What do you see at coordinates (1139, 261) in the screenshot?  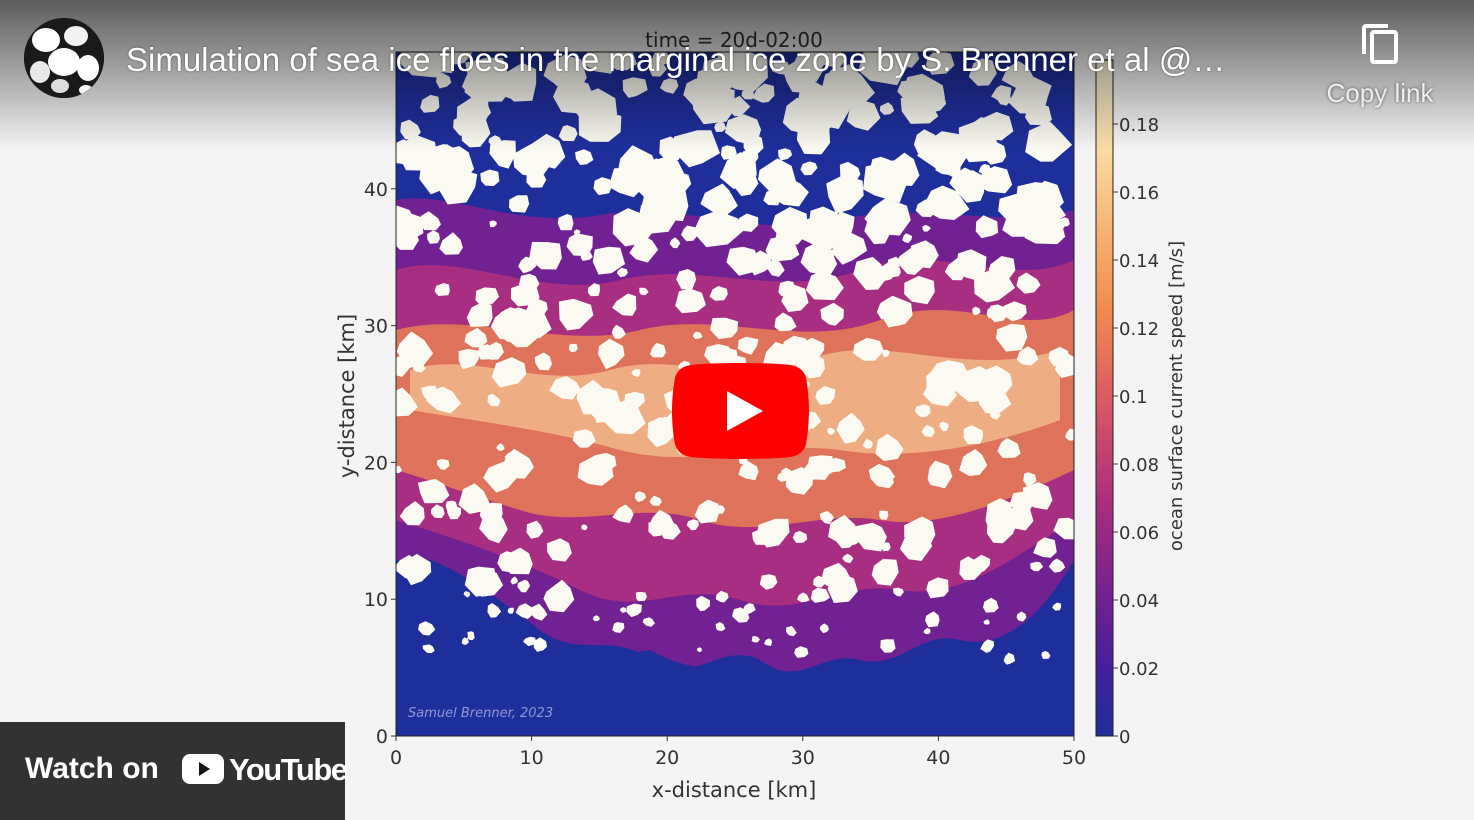 I see `colorbar-tick-label: 0.14` at bounding box center [1139, 261].